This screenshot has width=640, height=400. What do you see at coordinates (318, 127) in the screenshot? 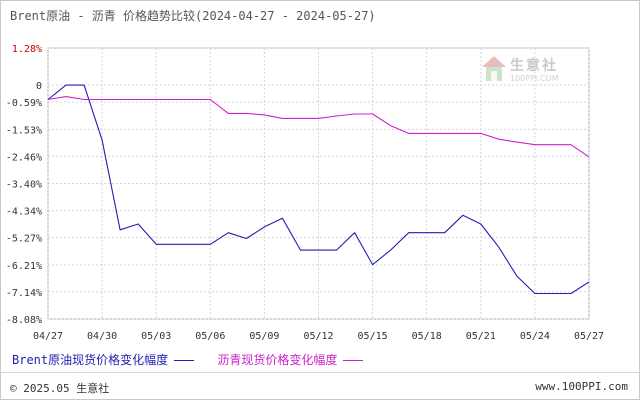
I see `series-line-asphalt` at bounding box center [318, 127].